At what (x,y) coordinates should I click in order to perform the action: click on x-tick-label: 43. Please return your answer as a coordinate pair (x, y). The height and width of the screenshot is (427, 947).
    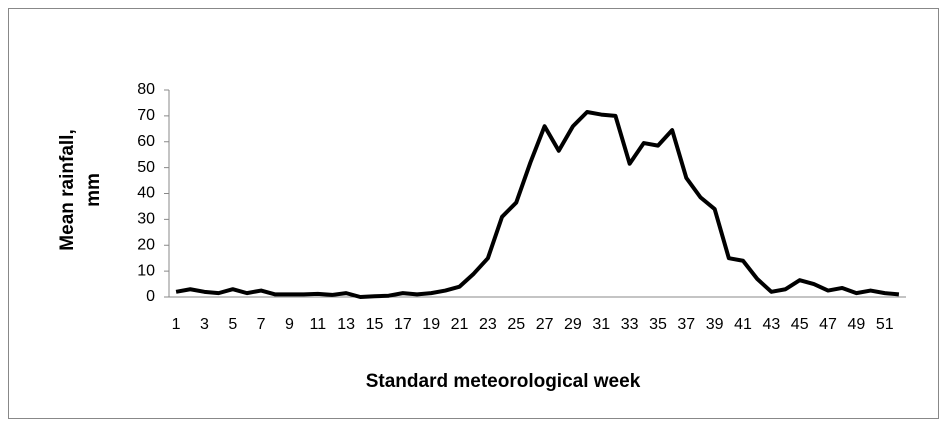
    Looking at the image, I should click on (771, 324).